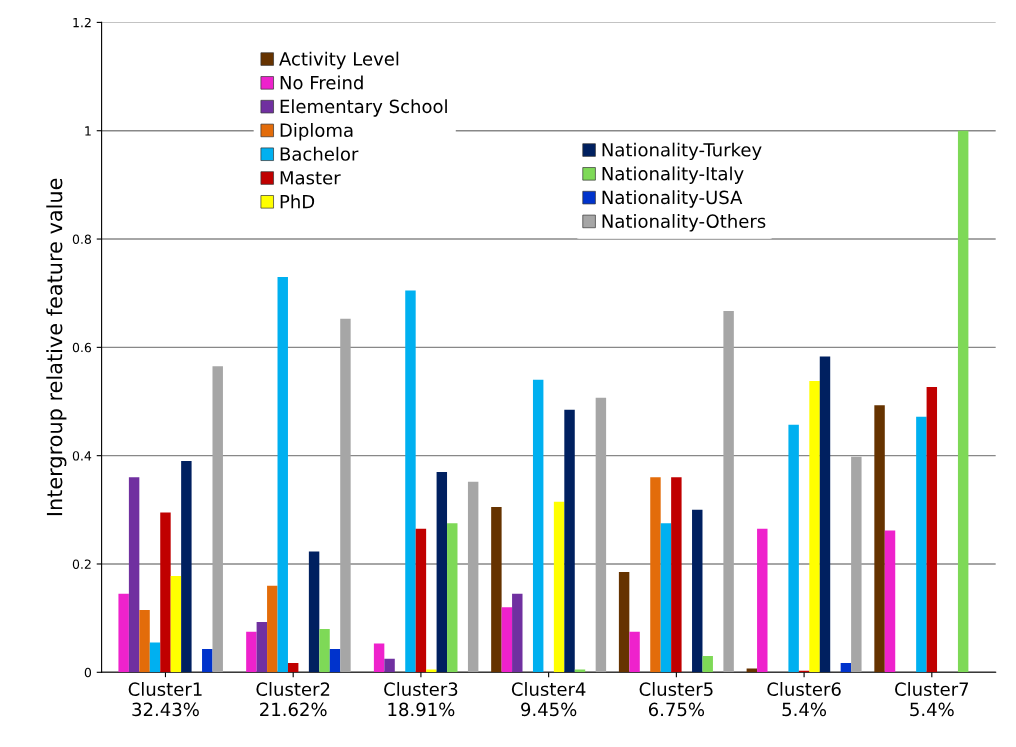 This screenshot has width=1016, height=747. What do you see at coordinates (321, 82) in the screenshot?
I see `legend-label: No Freind` at bounding box center [321, 82].